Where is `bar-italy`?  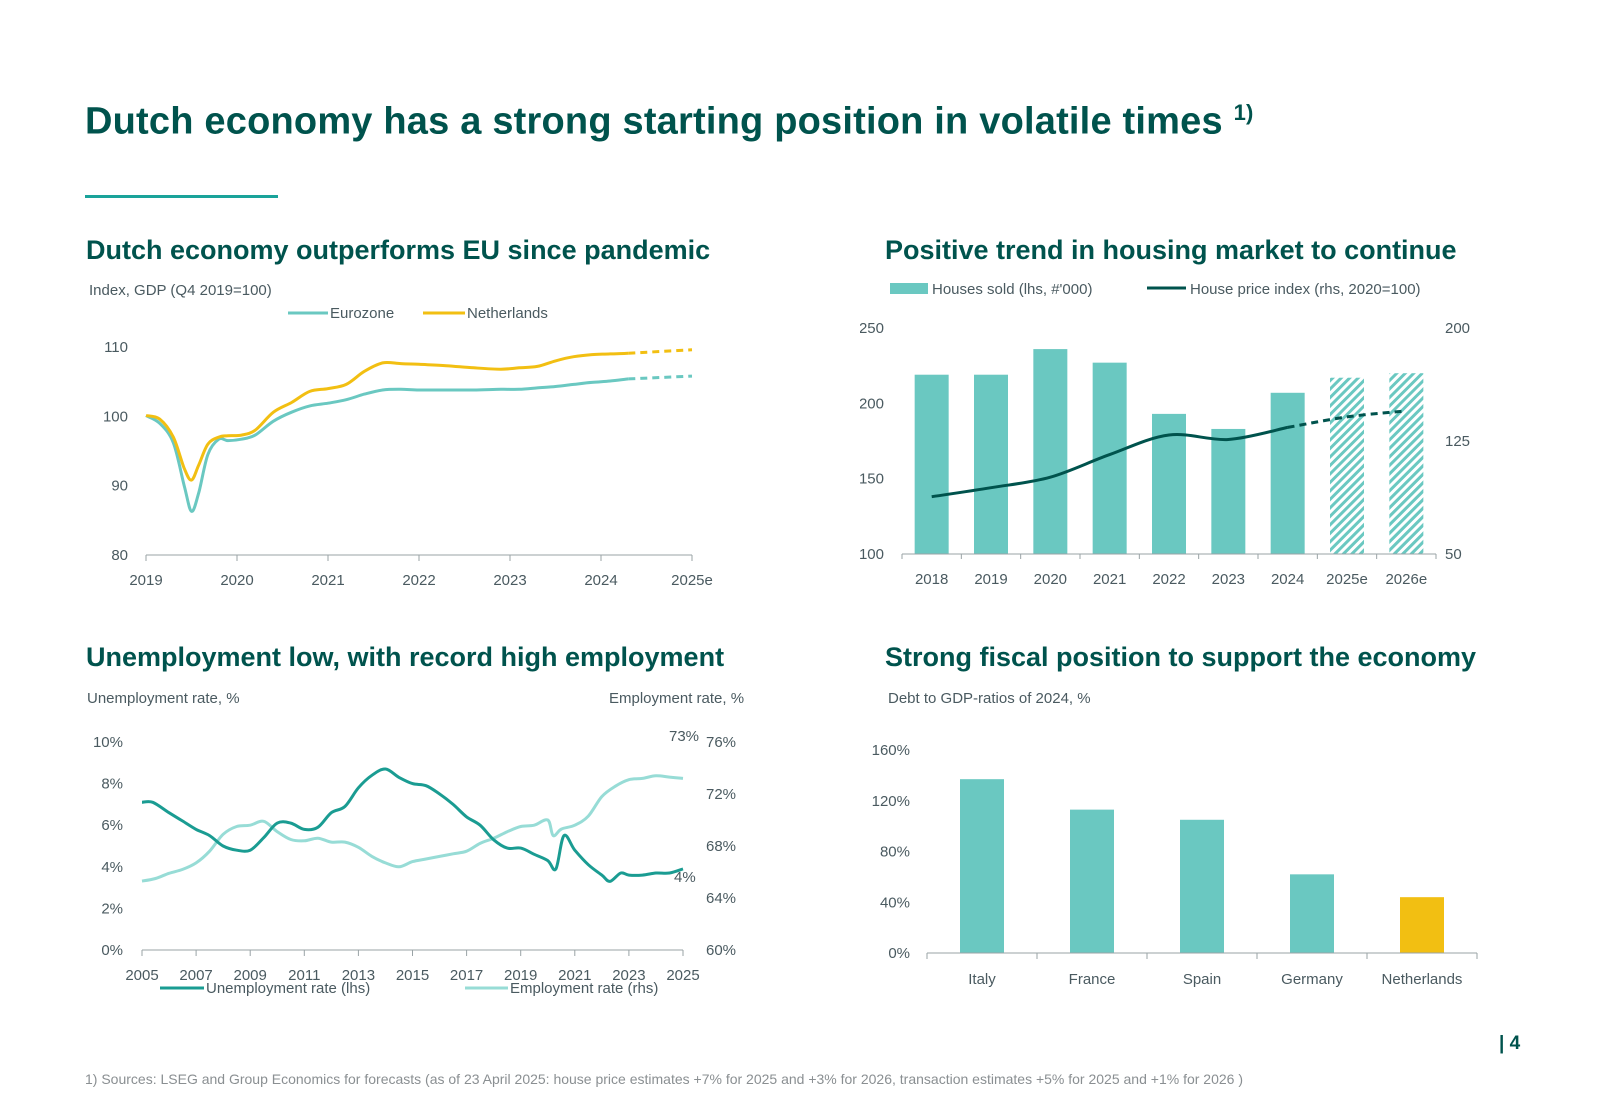 bar-italy is located at coordinates (982, 866).